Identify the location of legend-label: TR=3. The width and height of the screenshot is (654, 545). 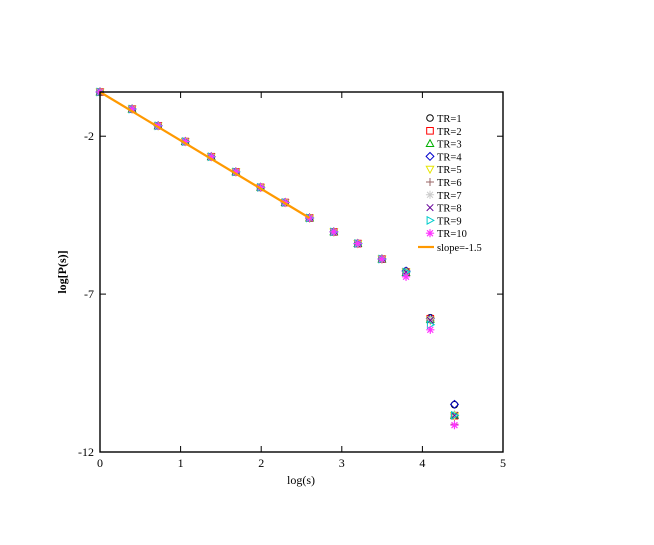
(449, 145).